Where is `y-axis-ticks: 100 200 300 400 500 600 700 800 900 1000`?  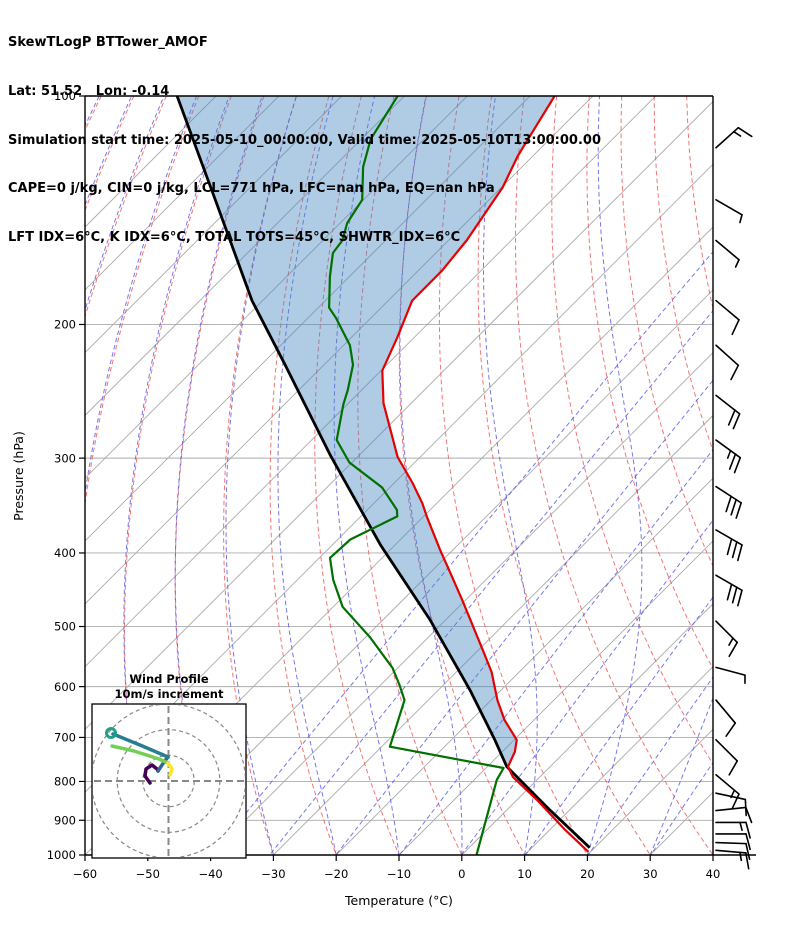
y-axis-ticks: 100 200 300 400 500 600 700 800 900 1000 is located at coordinates (66, 475).